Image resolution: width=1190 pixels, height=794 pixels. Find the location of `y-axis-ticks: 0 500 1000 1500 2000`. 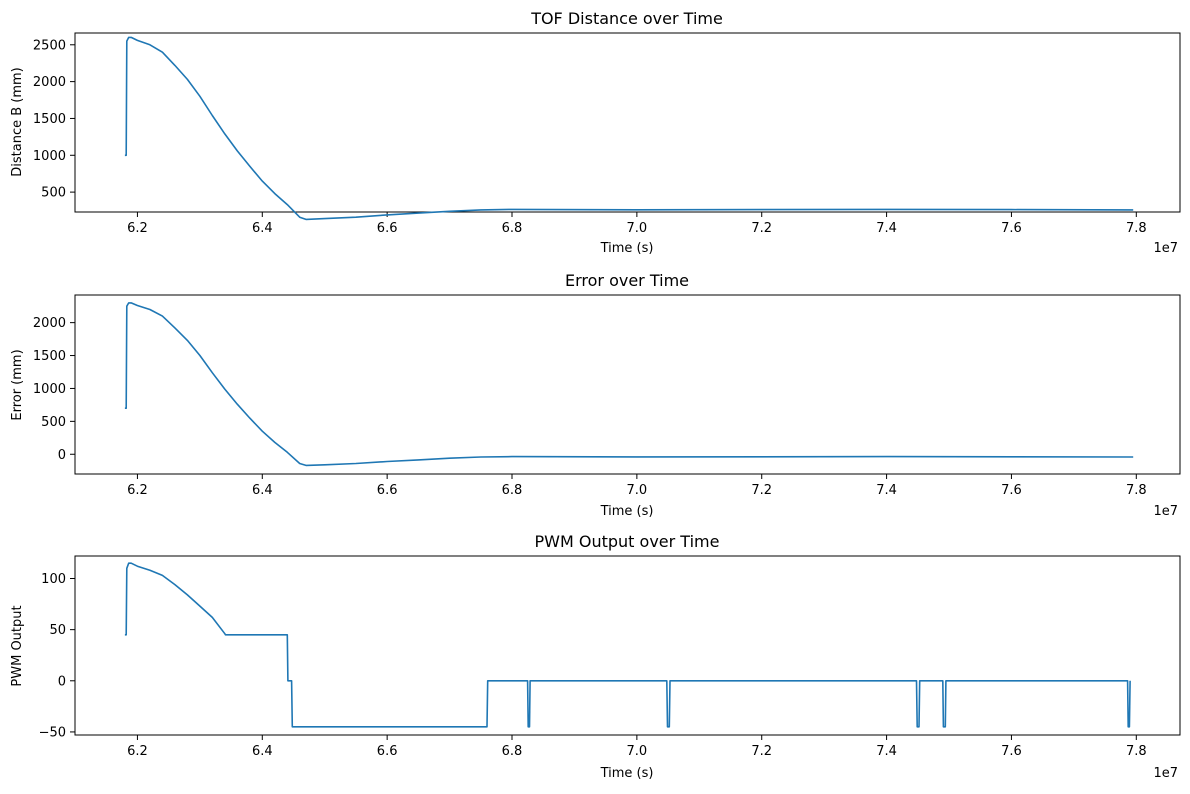

y-axis-ticks: 0 500 1000 1500 2000 is located at coordinates (54, 389).